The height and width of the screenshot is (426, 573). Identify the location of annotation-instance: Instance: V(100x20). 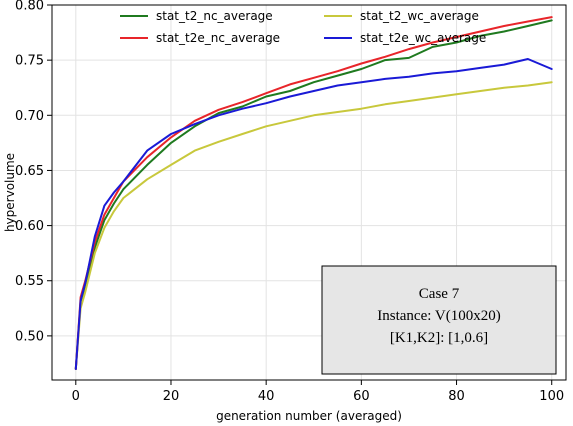
(438, 316).